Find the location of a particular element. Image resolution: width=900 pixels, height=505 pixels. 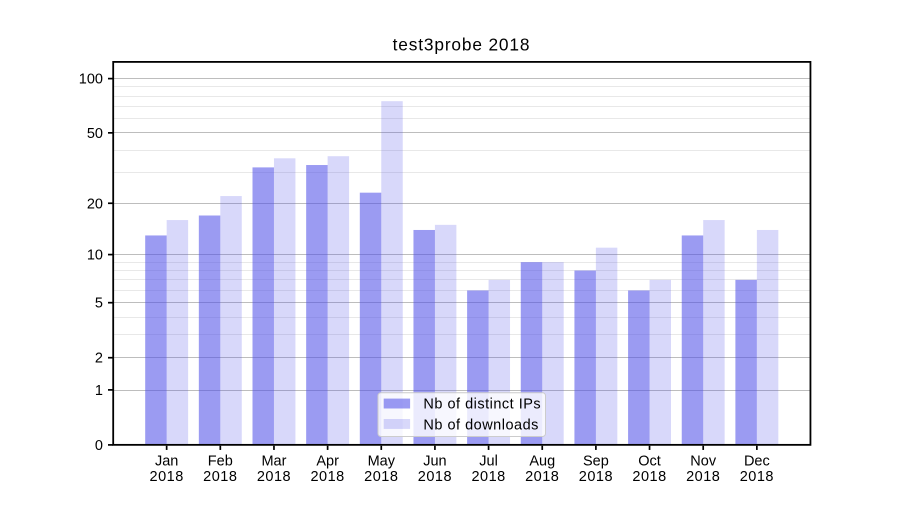

svg-text: Aug is located at coordinates (542, 461).